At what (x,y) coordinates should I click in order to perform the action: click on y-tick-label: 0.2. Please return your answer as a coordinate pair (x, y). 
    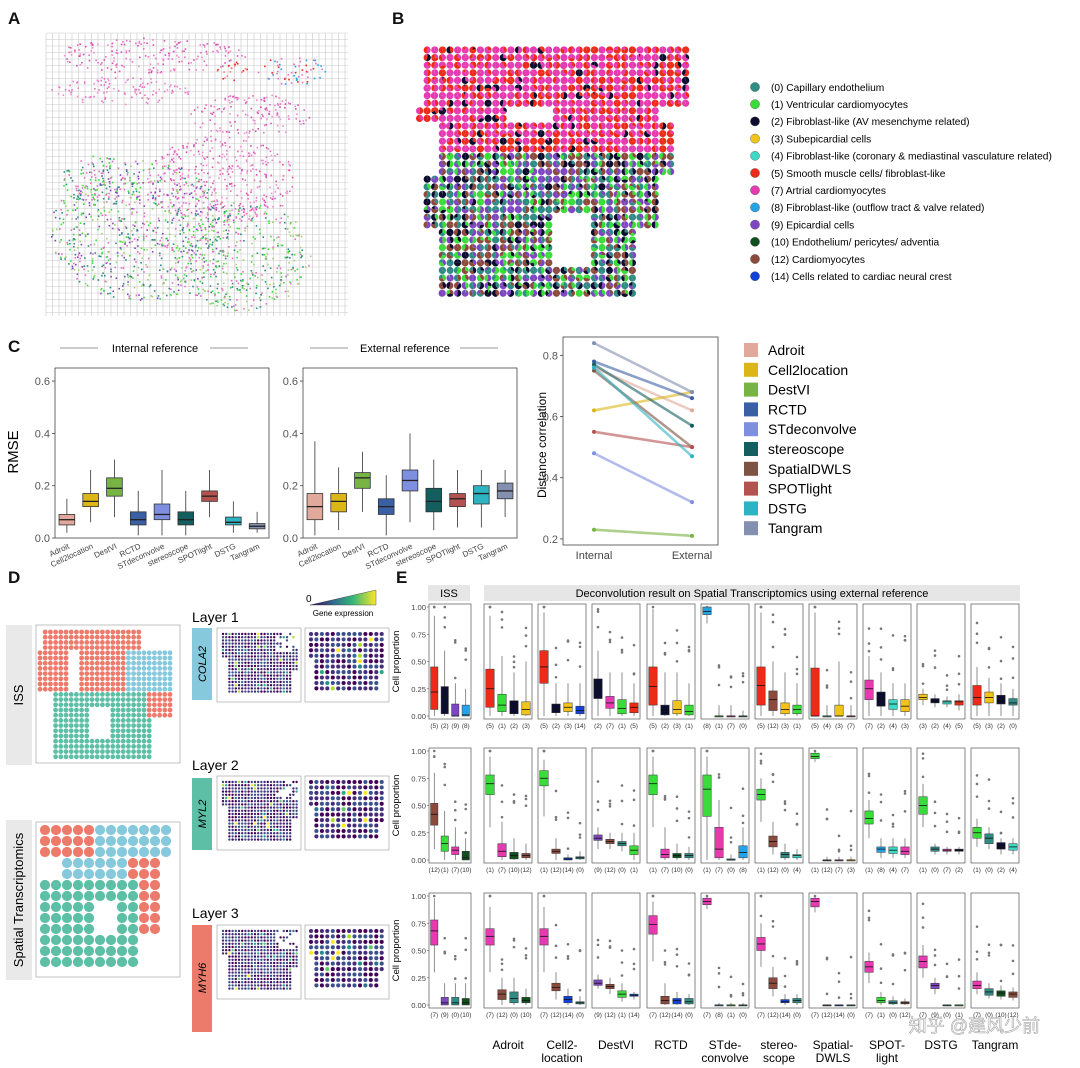
    Looking at the image, I should click on (550, 540).